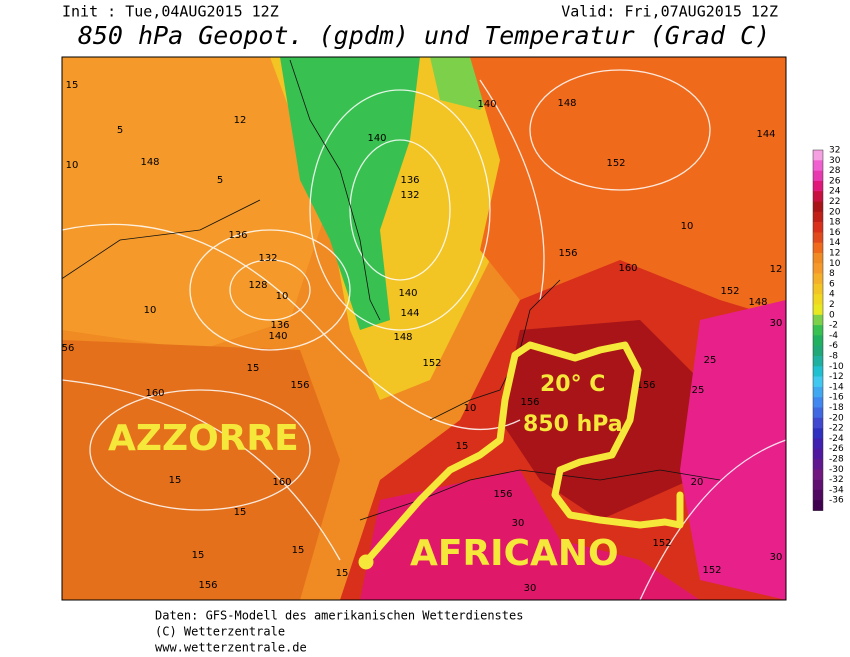  What do you see at coordinates (836, 480) in the screenshot?
I see `colorbar-label: -32` at bounding box center [836, 480].